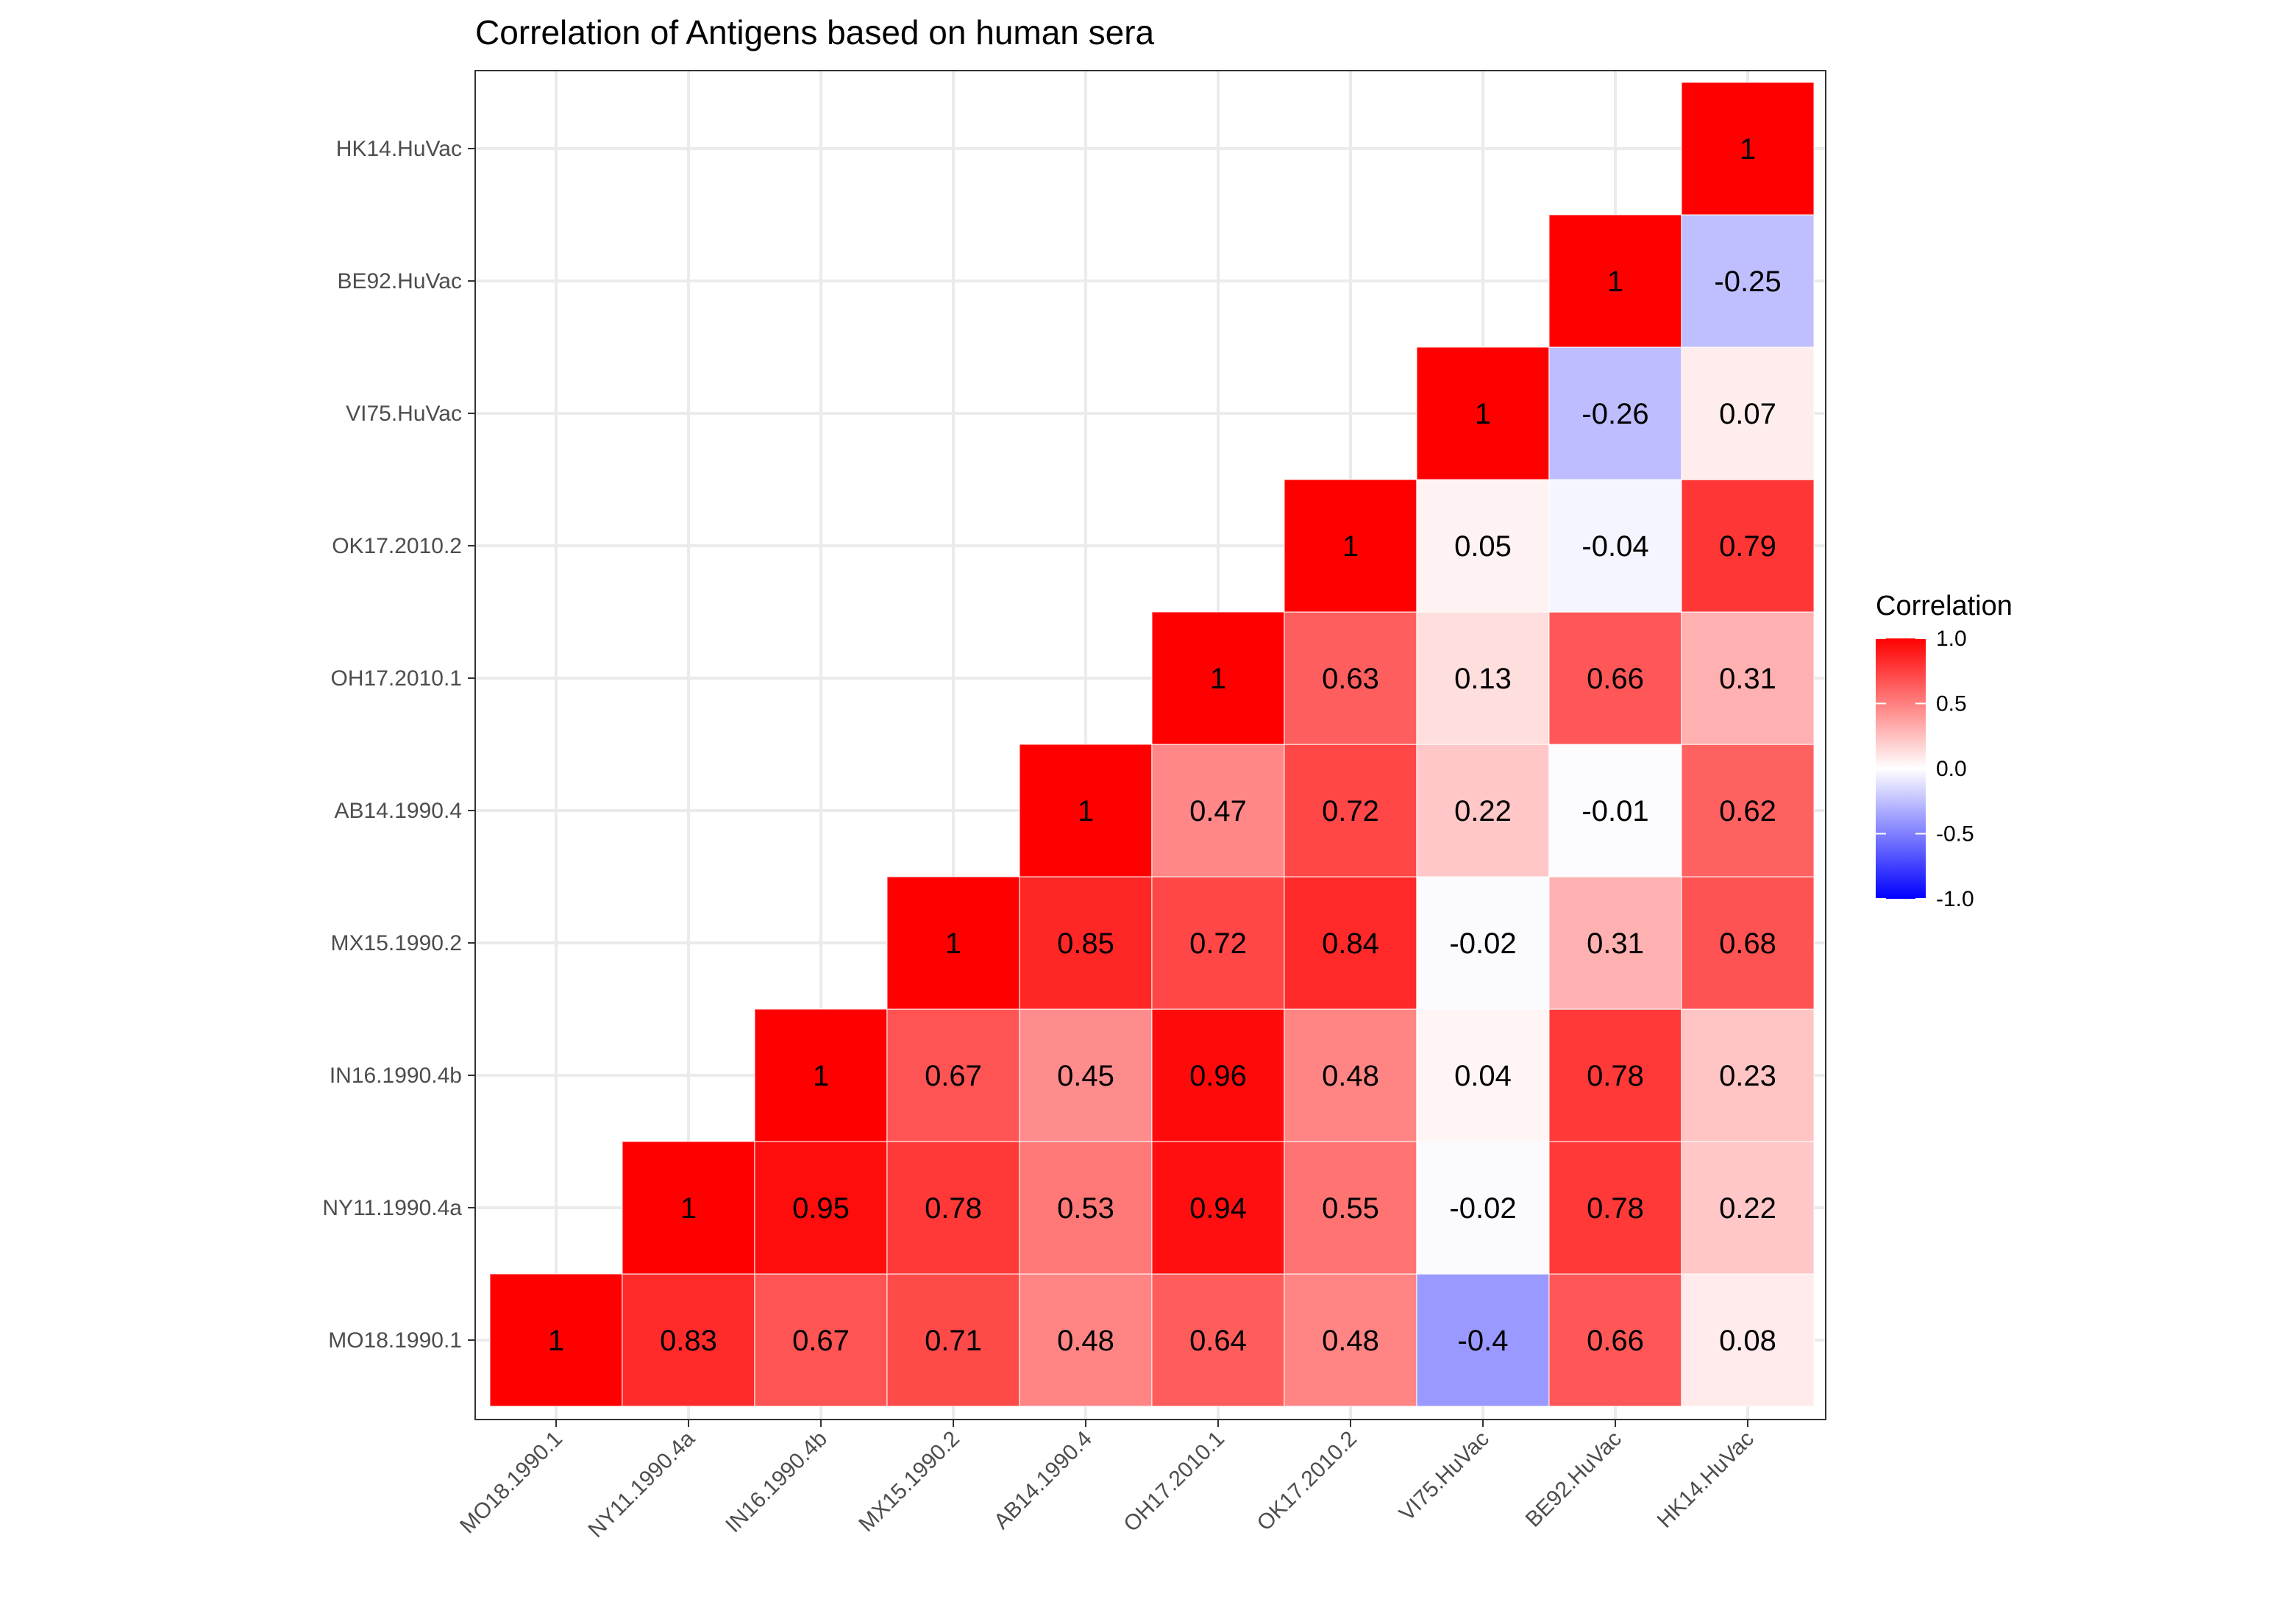  What do you see at coordinates (1614, 811) in the screenshot?
I see `cell-value-label: -0.01` at bounding box center [1614, 811].